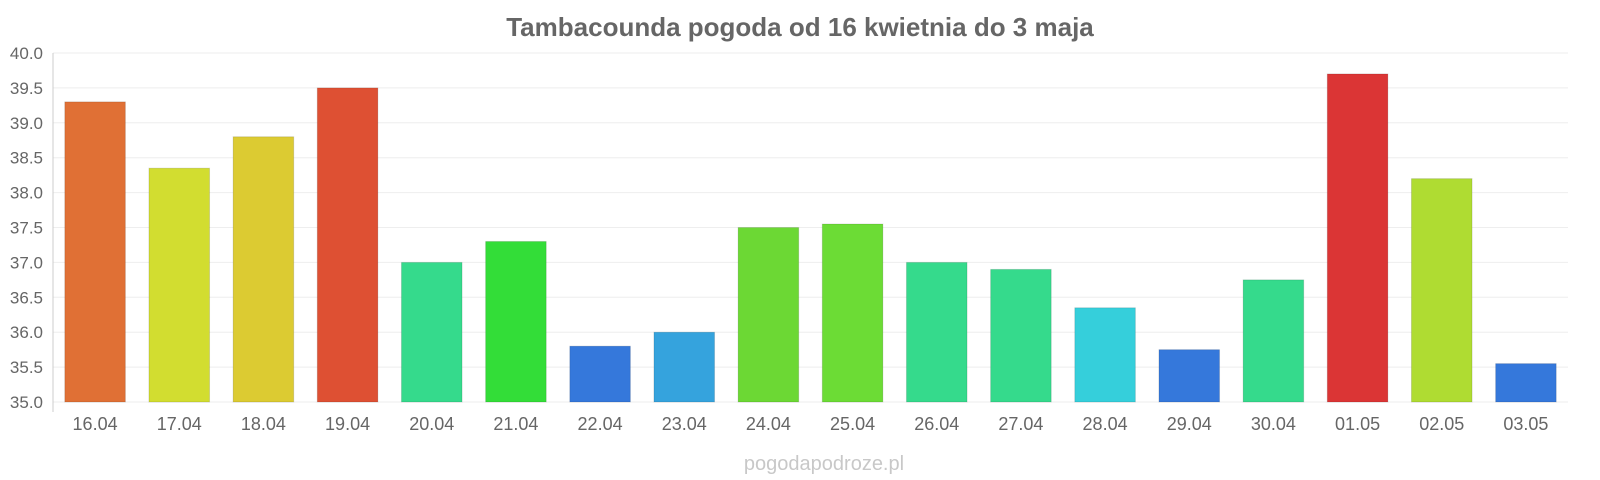 The height and width of the screenshot is (480, 1600). What do you see at coordinates (768, 315) in the screenshot?
I see `bar-24.04` at bounding box center [768, 315].